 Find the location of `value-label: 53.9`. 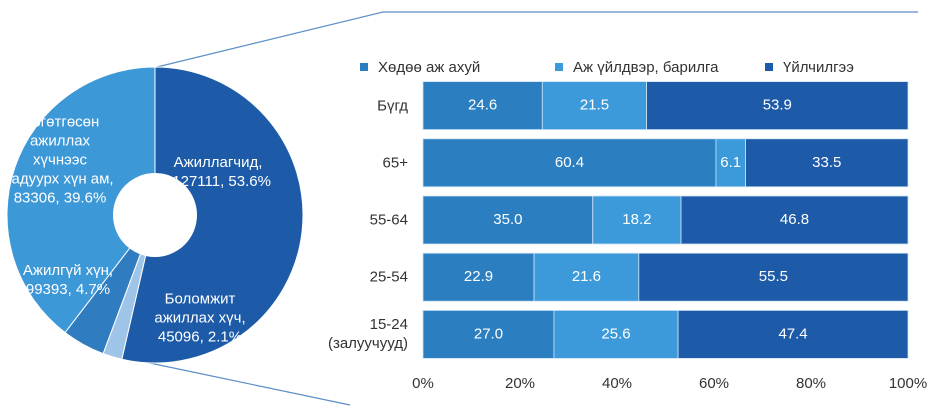

value-label: 53.9 is located at coordinates (777, 105).